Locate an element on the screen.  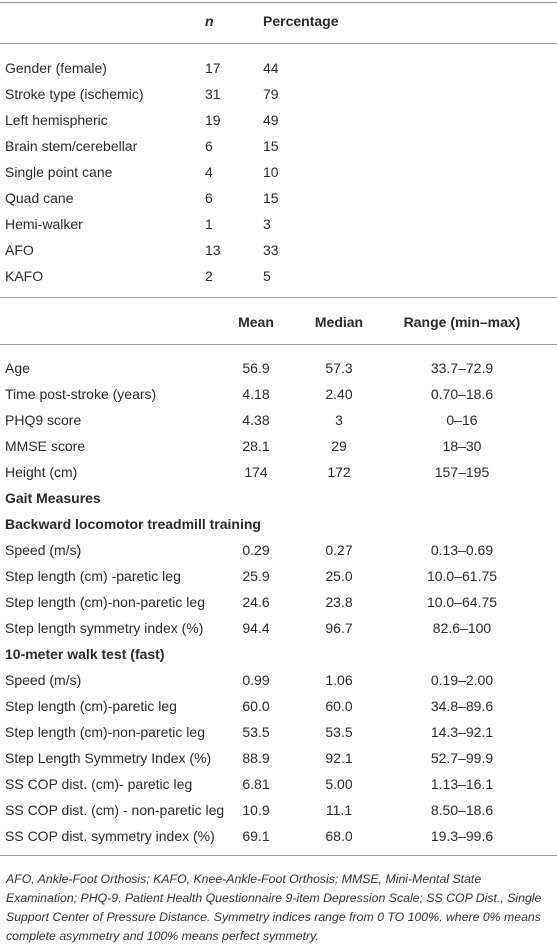
row-label: Height (cm) is located at coordinates (41, 472).